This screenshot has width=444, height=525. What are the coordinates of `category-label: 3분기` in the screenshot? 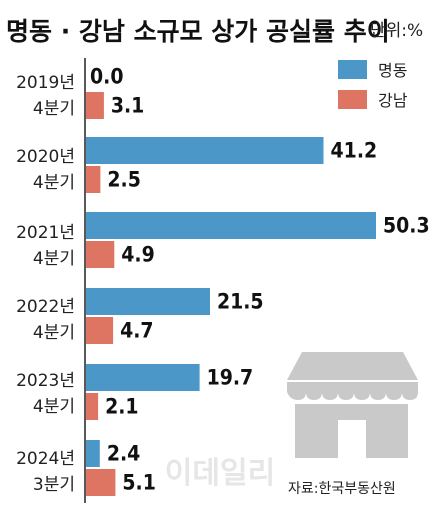 It's located at (54, 485).